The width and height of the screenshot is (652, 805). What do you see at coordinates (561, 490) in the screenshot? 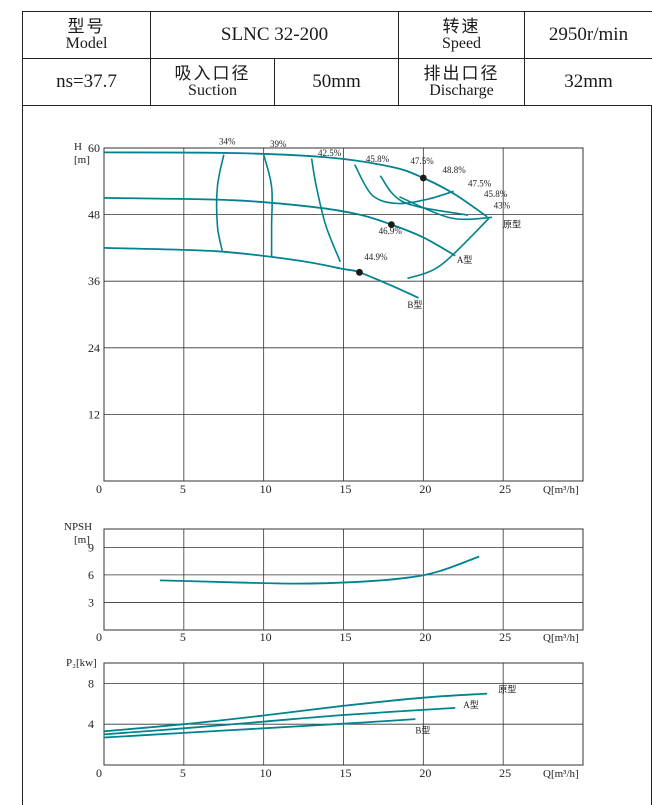
I see `head-x-axis-label: Q[m³/h]` at bounding box center [561, 490].